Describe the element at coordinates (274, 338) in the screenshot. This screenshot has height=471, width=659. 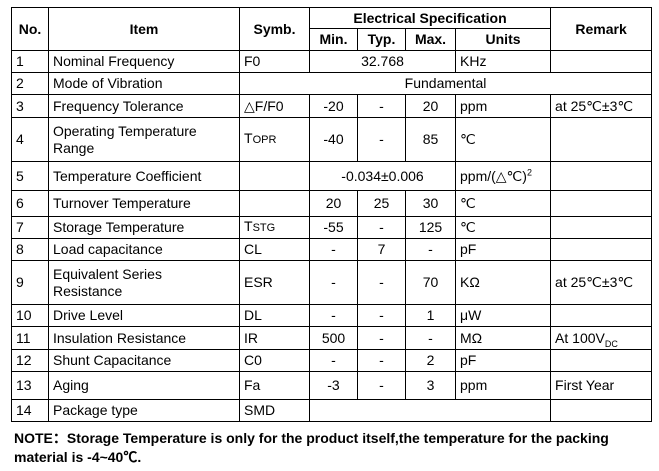
I see `row-symb: IR` at that location.